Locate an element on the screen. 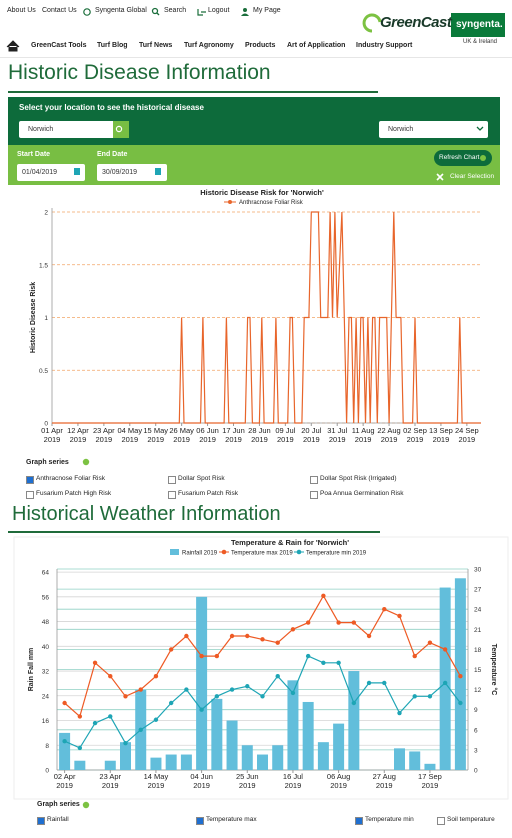  top-nav-link: Contact Us is located at coordinates (59, 10).